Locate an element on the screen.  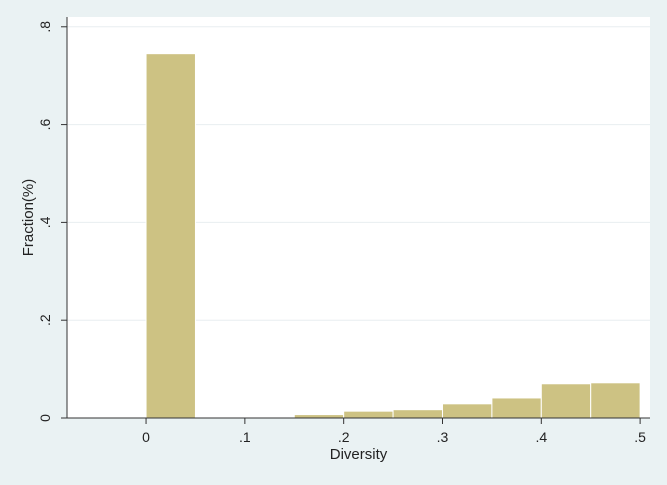
x-tick-label-4: .4 is located at coordinates (541, 437).